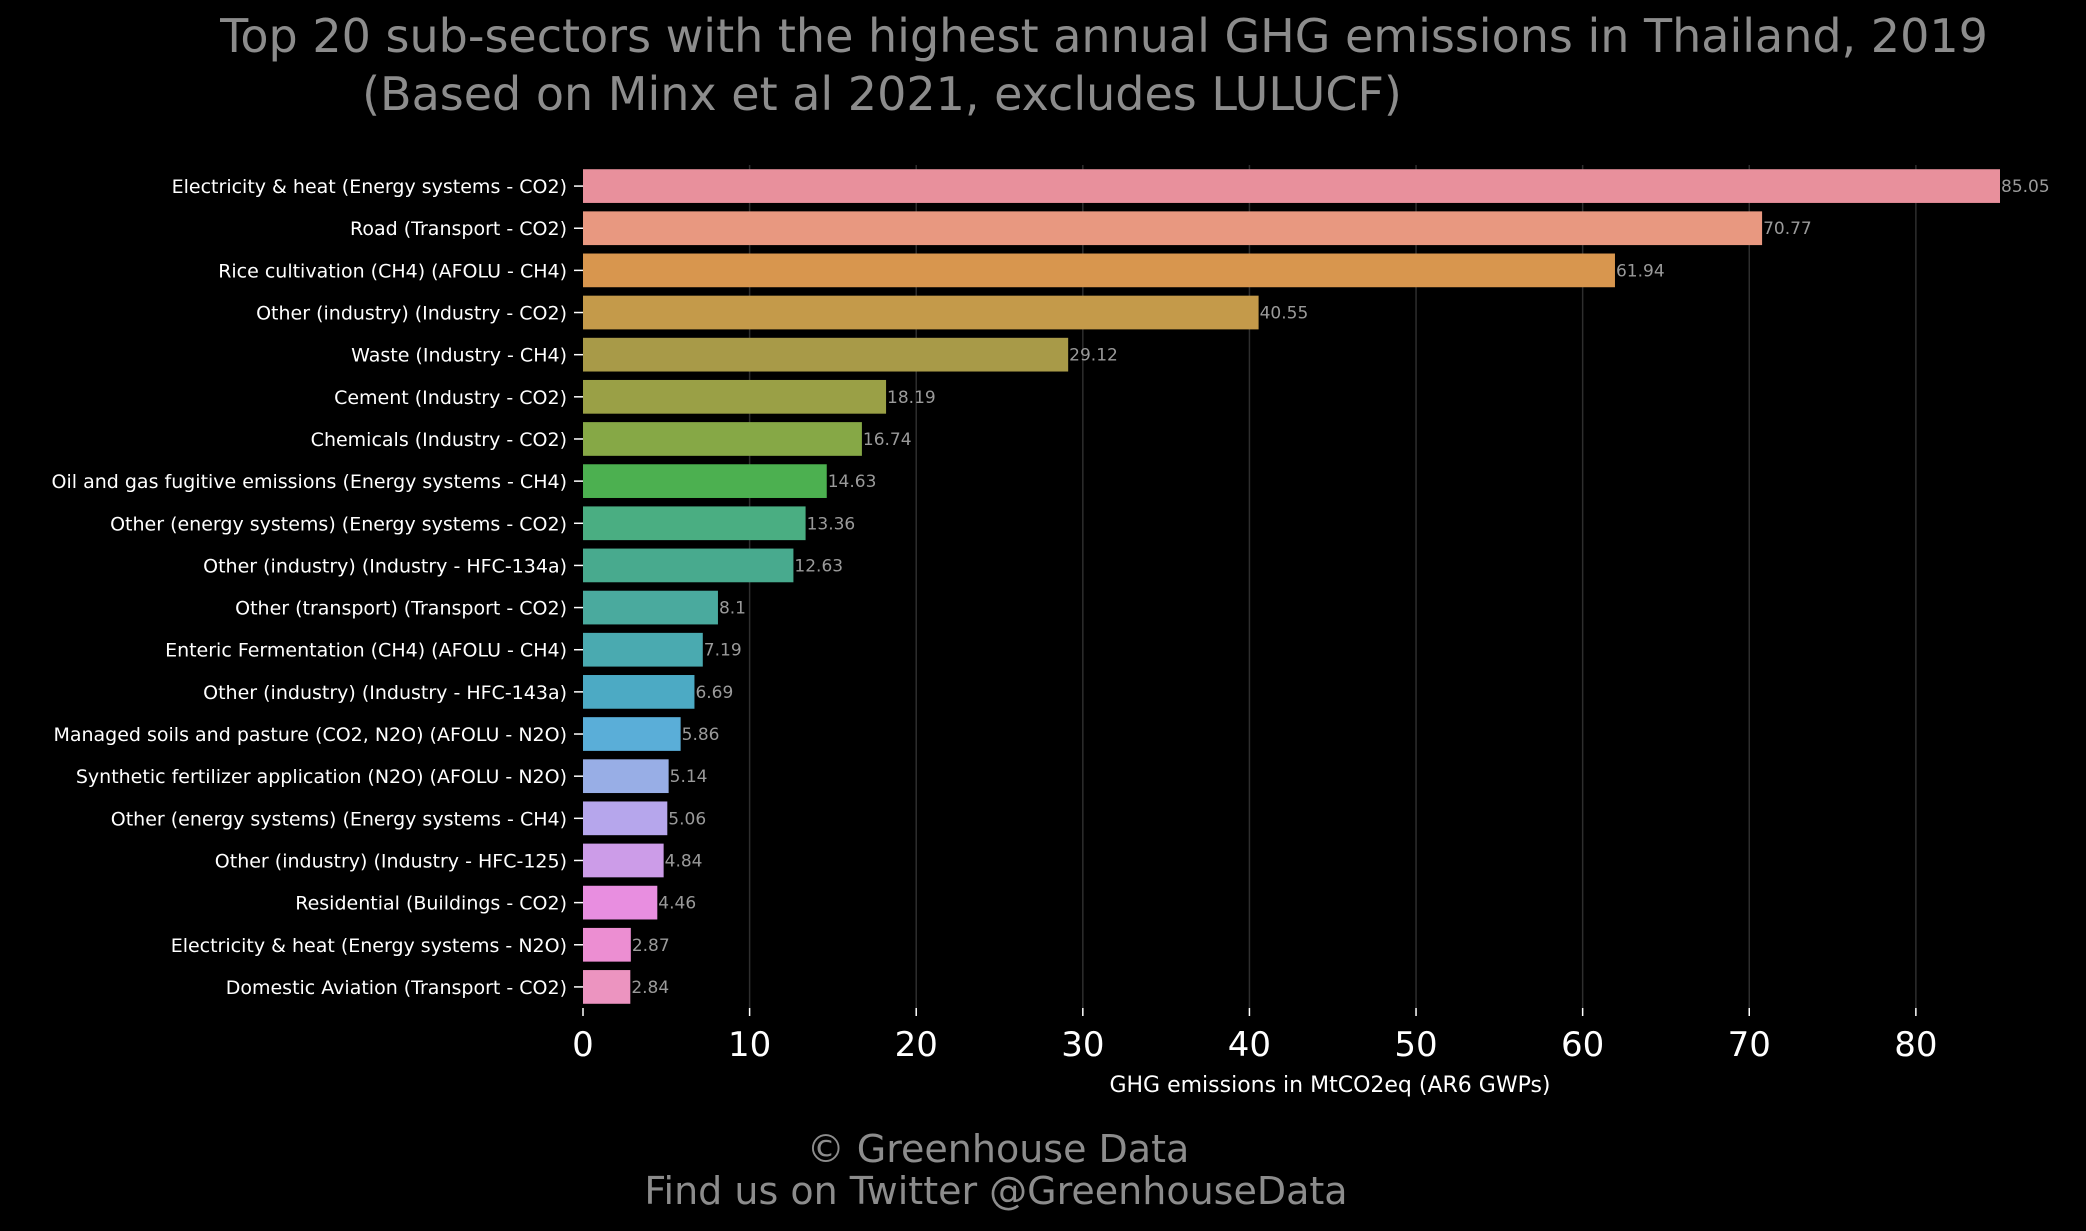  What do you see at coordinates (583, 1045) in the screenshot?
I see `x-tick-label-0: 0` at bounding box center [583, 1045].